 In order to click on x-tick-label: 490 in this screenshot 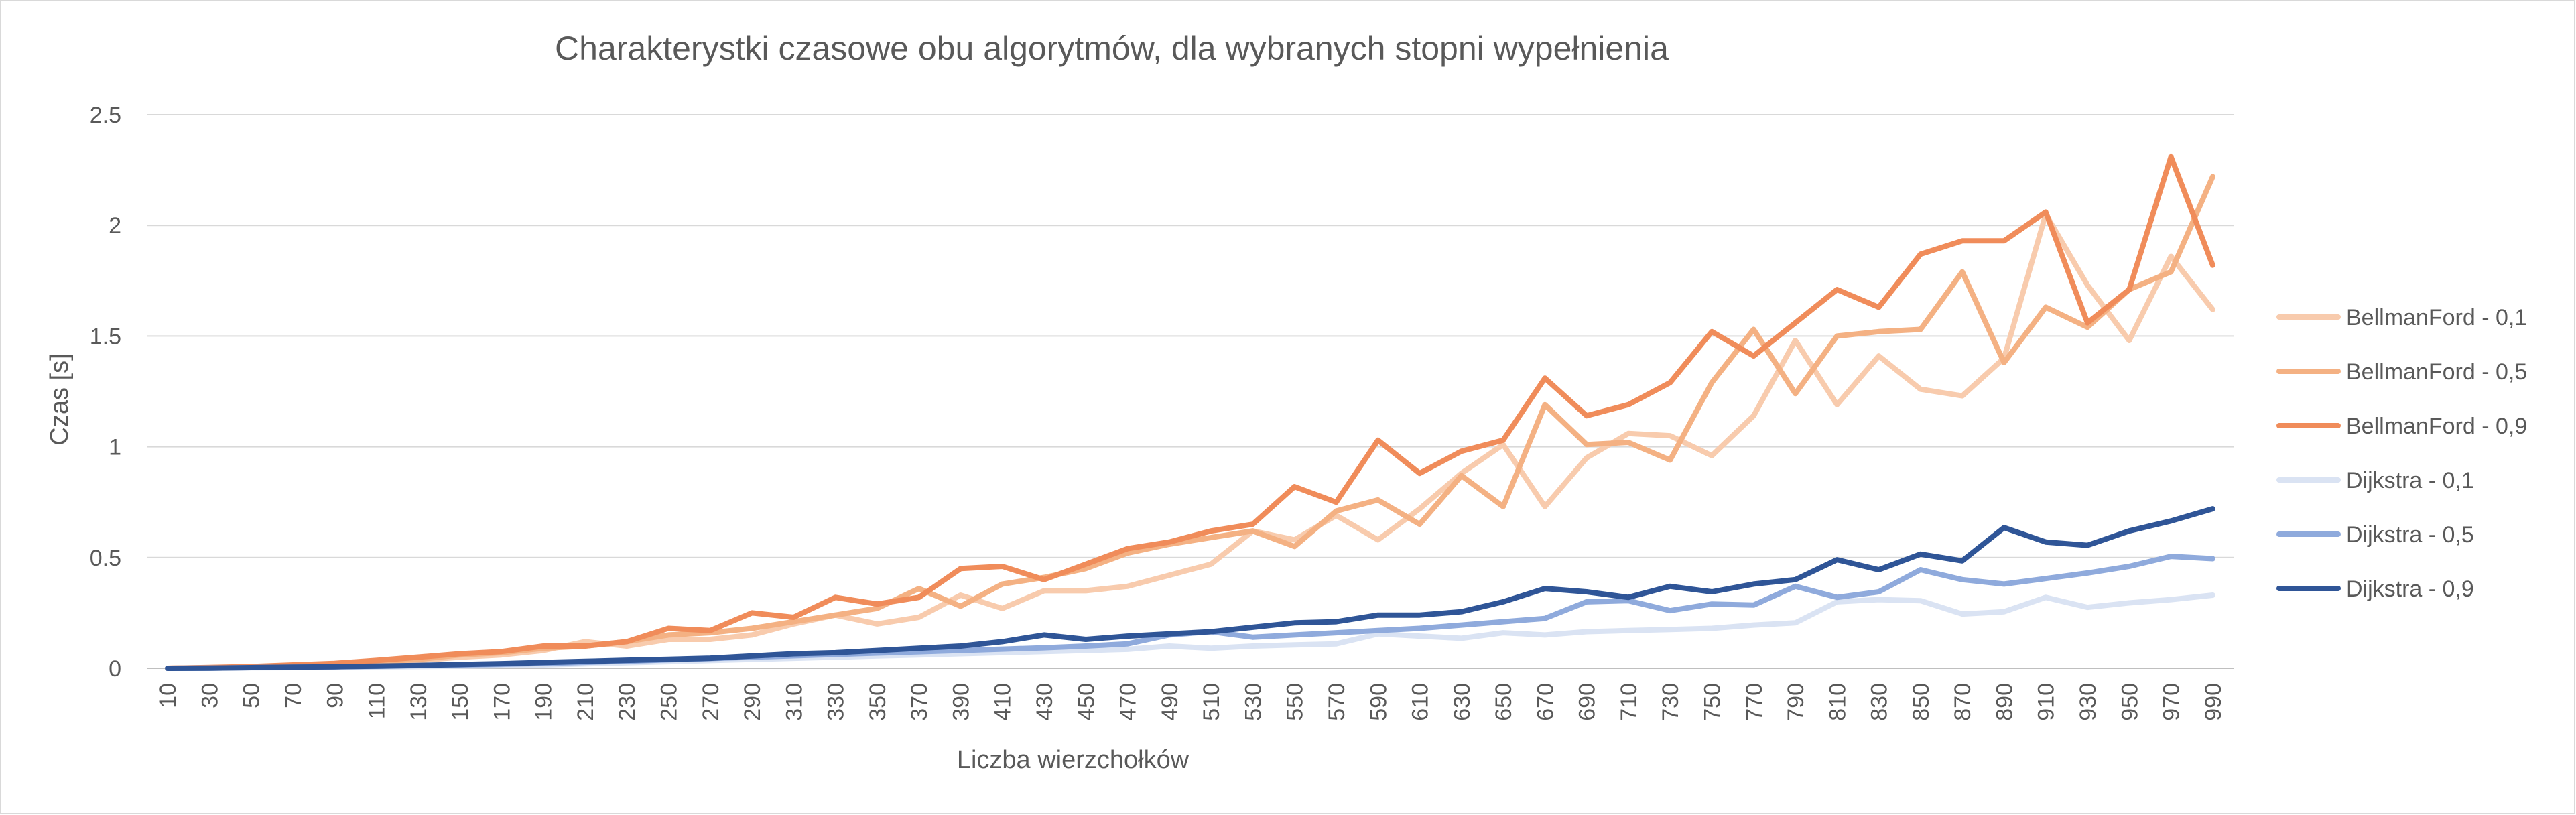, I will do `click(1170, 702)`.